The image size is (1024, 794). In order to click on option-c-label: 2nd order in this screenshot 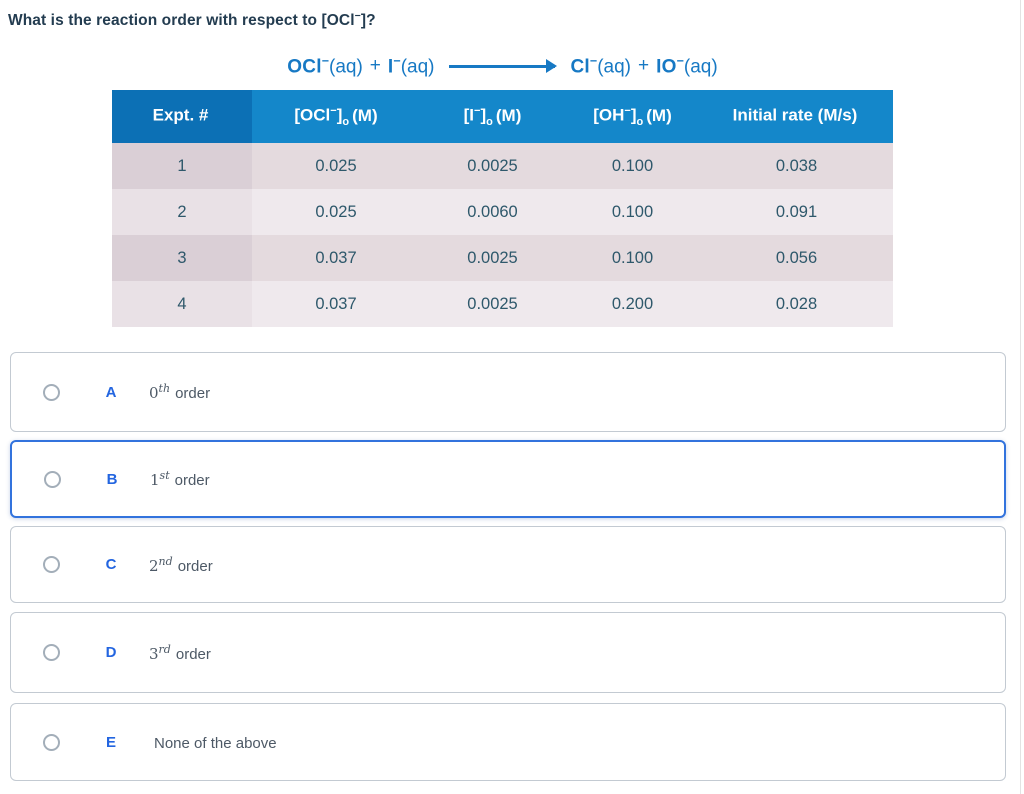, I will do `click(181, 564)`.